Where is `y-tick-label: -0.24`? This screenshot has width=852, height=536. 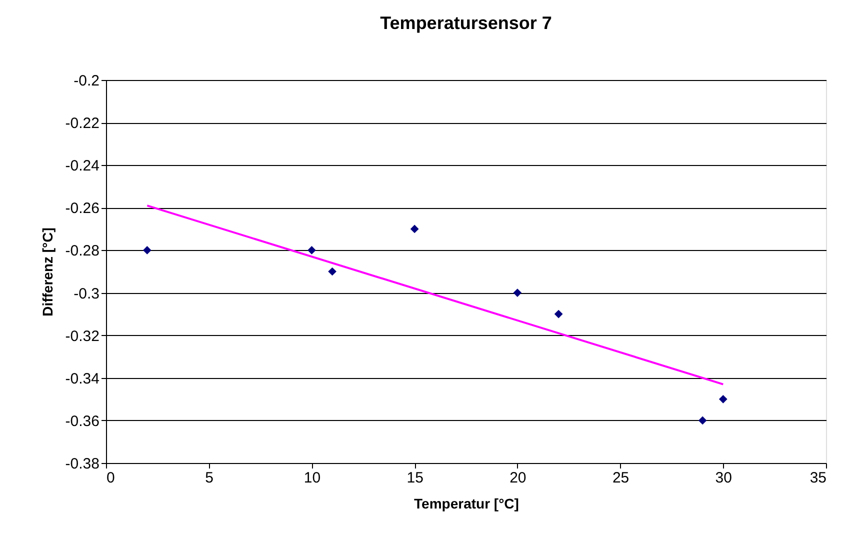
y-tick-label: -0.24 is located at coordinates (82, 166).